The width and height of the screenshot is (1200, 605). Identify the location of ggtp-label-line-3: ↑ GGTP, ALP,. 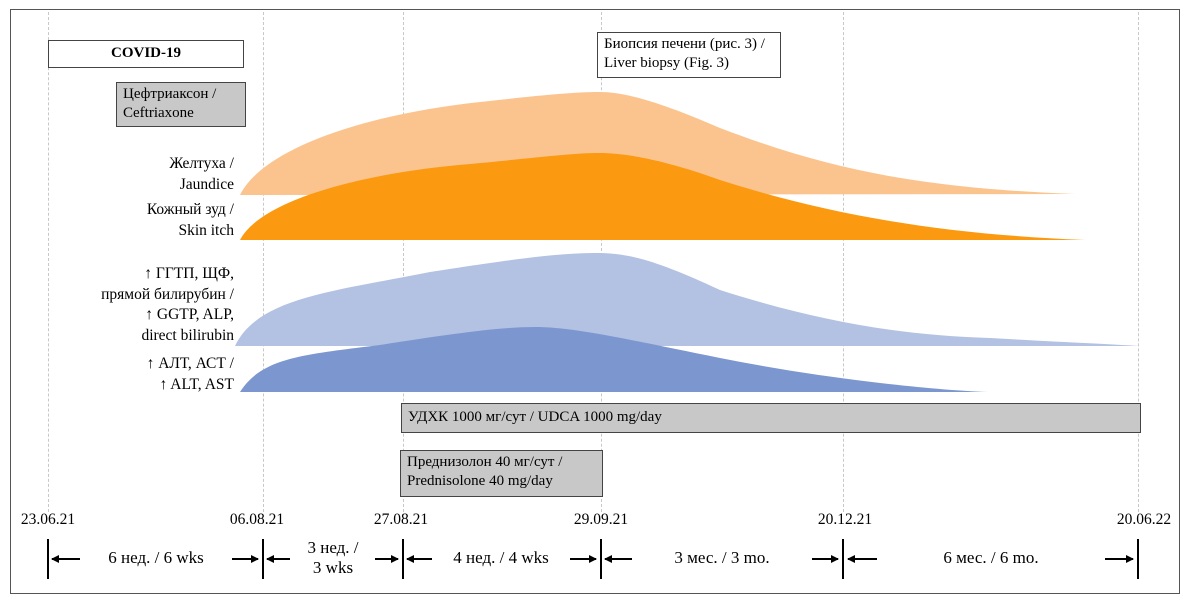
(189, 314).